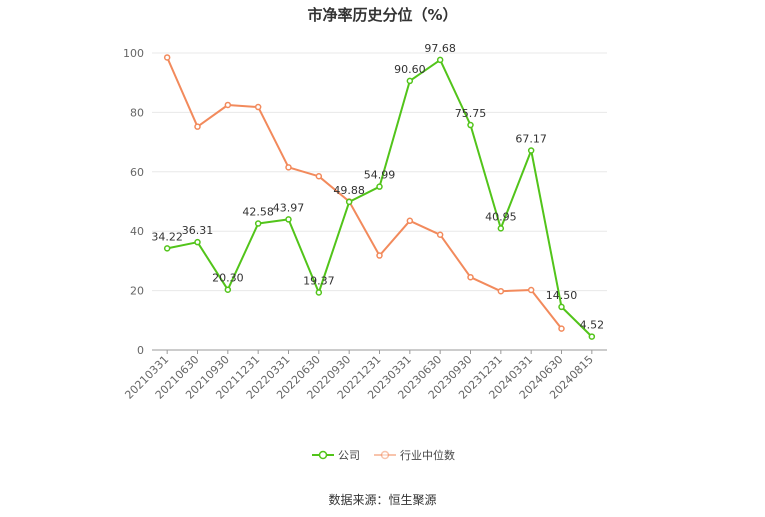  What do you see at coordinates (198, 230) in the screenshot?
I see `company-data-label: 36.31` at bounding box center [198, 230].